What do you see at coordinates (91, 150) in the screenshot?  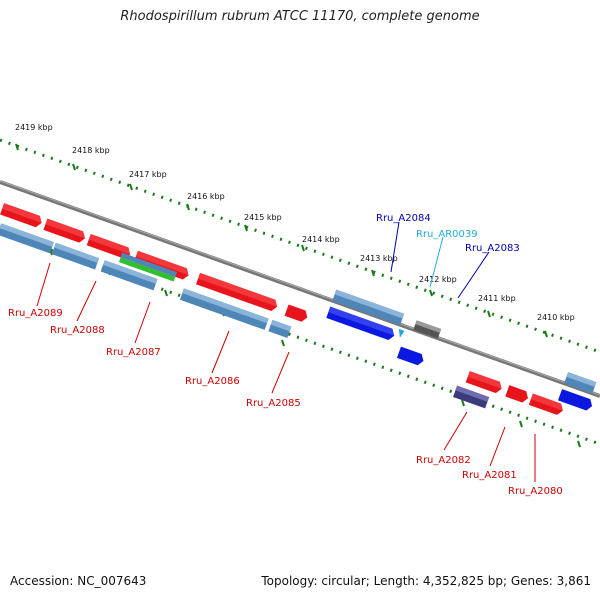 I see `scale-label-2418: 2418 kbp` at bounding box center [91, 150].